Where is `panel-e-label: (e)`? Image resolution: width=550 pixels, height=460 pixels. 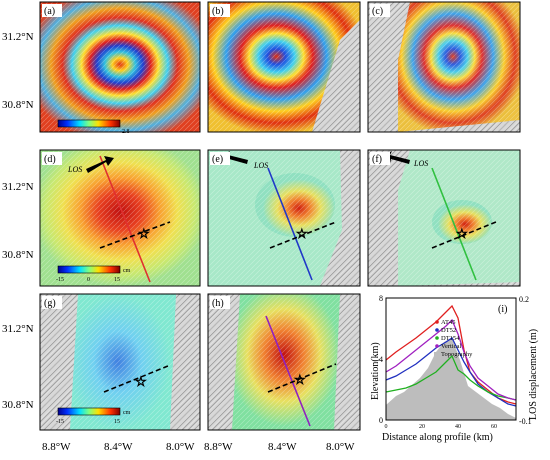
panel-e-label: (e) is located at coordinates (217, 159).